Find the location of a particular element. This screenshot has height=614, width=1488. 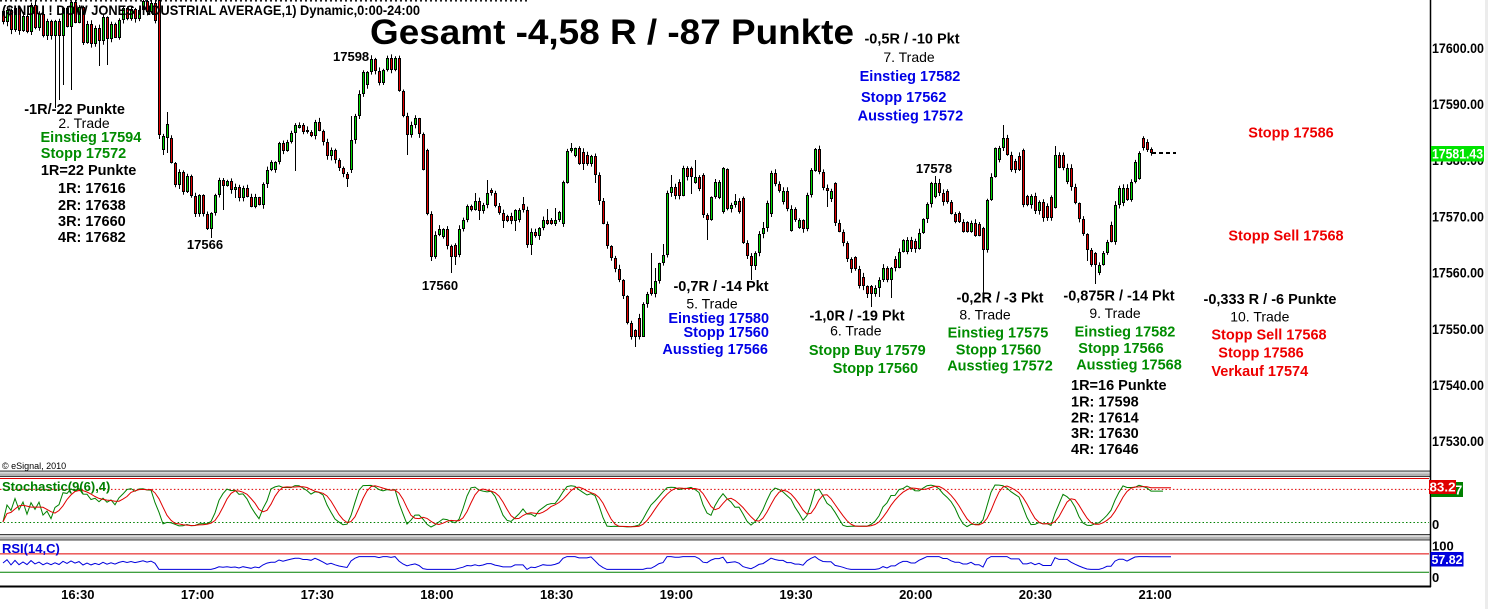

svg-text: 18:30 is located at coordinates (556, 594).